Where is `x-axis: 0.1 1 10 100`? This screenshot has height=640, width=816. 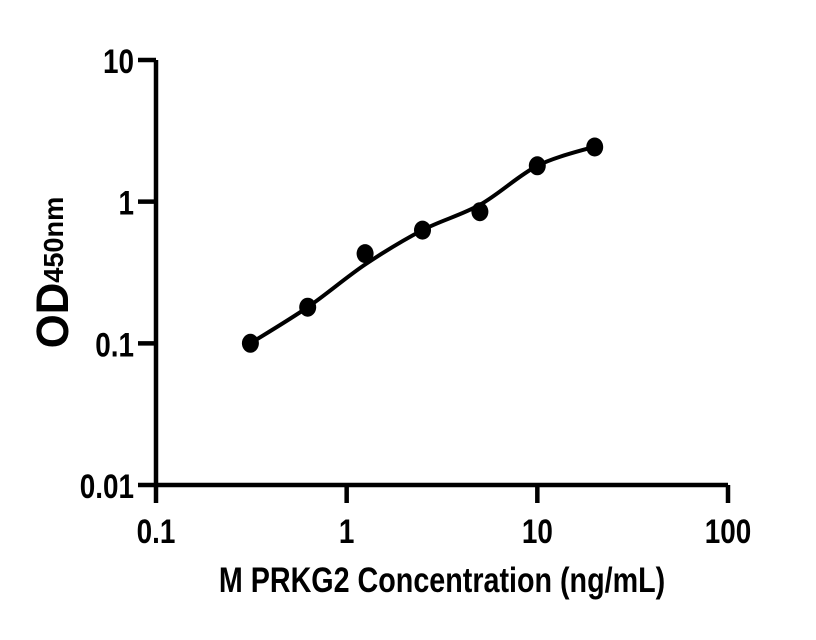
x-axis: 0.1 1 10 100 is located at coordinates (444, 518).